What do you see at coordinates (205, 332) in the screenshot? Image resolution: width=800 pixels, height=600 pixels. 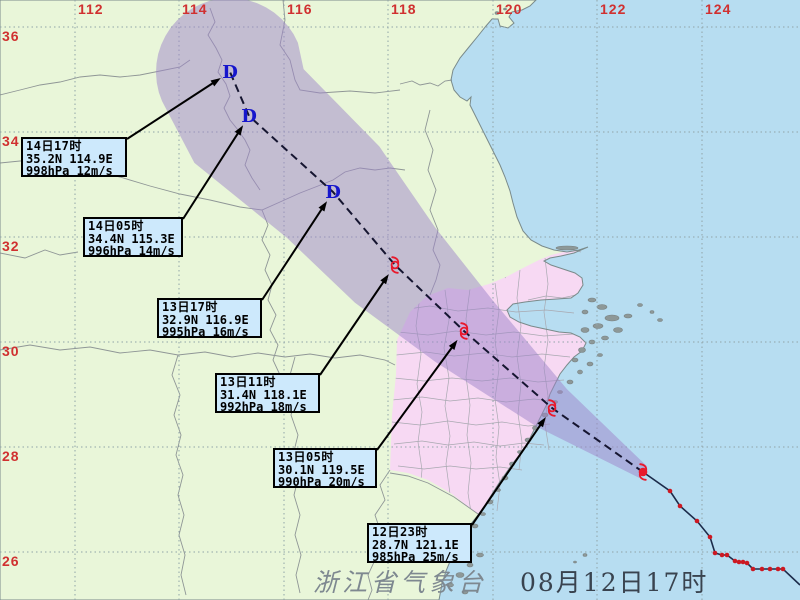 I see `forecast-info-line: 995hPa 16m/s` at bounding box center [205, 332].